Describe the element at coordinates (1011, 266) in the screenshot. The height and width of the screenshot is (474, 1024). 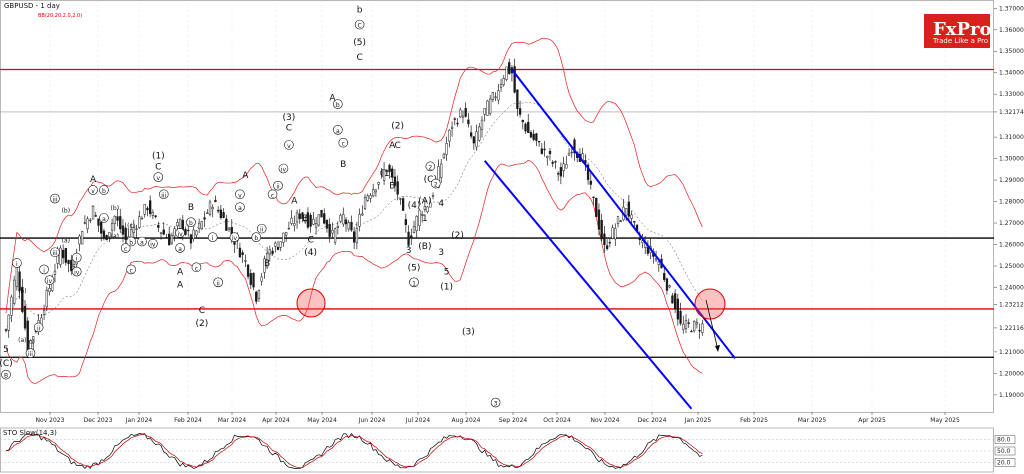
I see `y-tick-label: 1.25000` at that location.